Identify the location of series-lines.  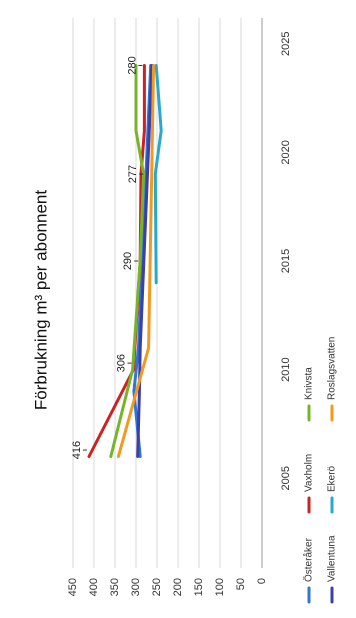
(125, 261).